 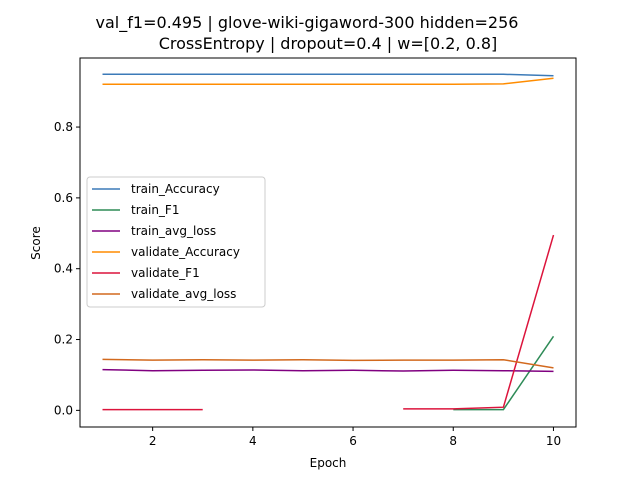 I want to click on y-axis-label: Score, so click(x=36, y=243).